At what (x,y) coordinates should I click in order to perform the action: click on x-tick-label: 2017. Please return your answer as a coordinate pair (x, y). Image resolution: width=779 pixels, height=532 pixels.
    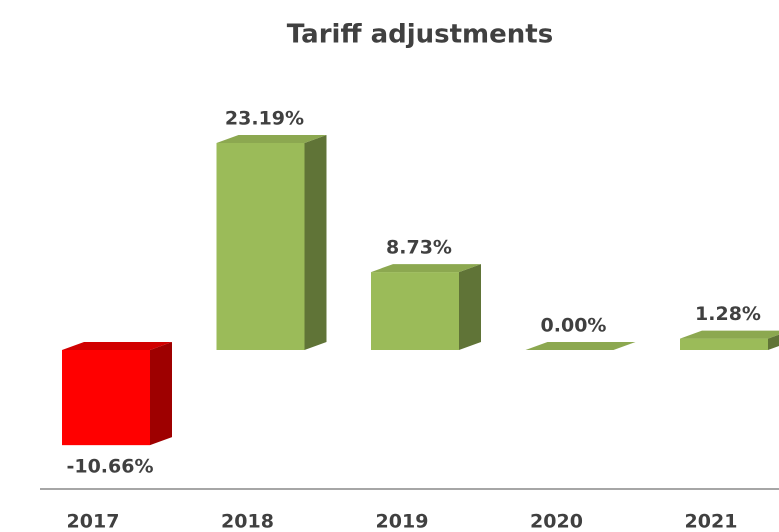
    Looking at the image, I should click on (93, 521).